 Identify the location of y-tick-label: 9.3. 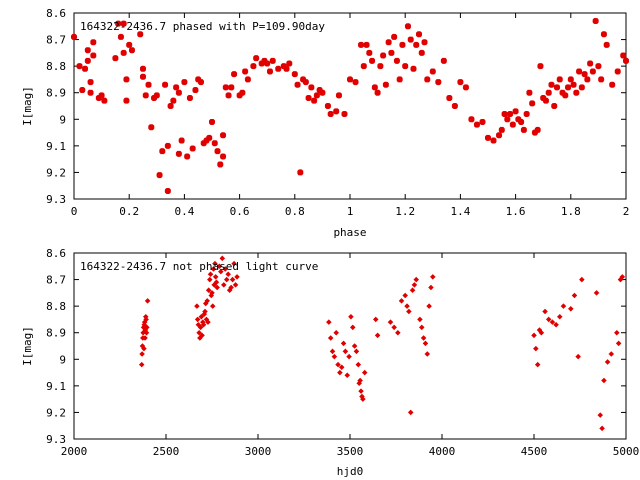
(56, 439).